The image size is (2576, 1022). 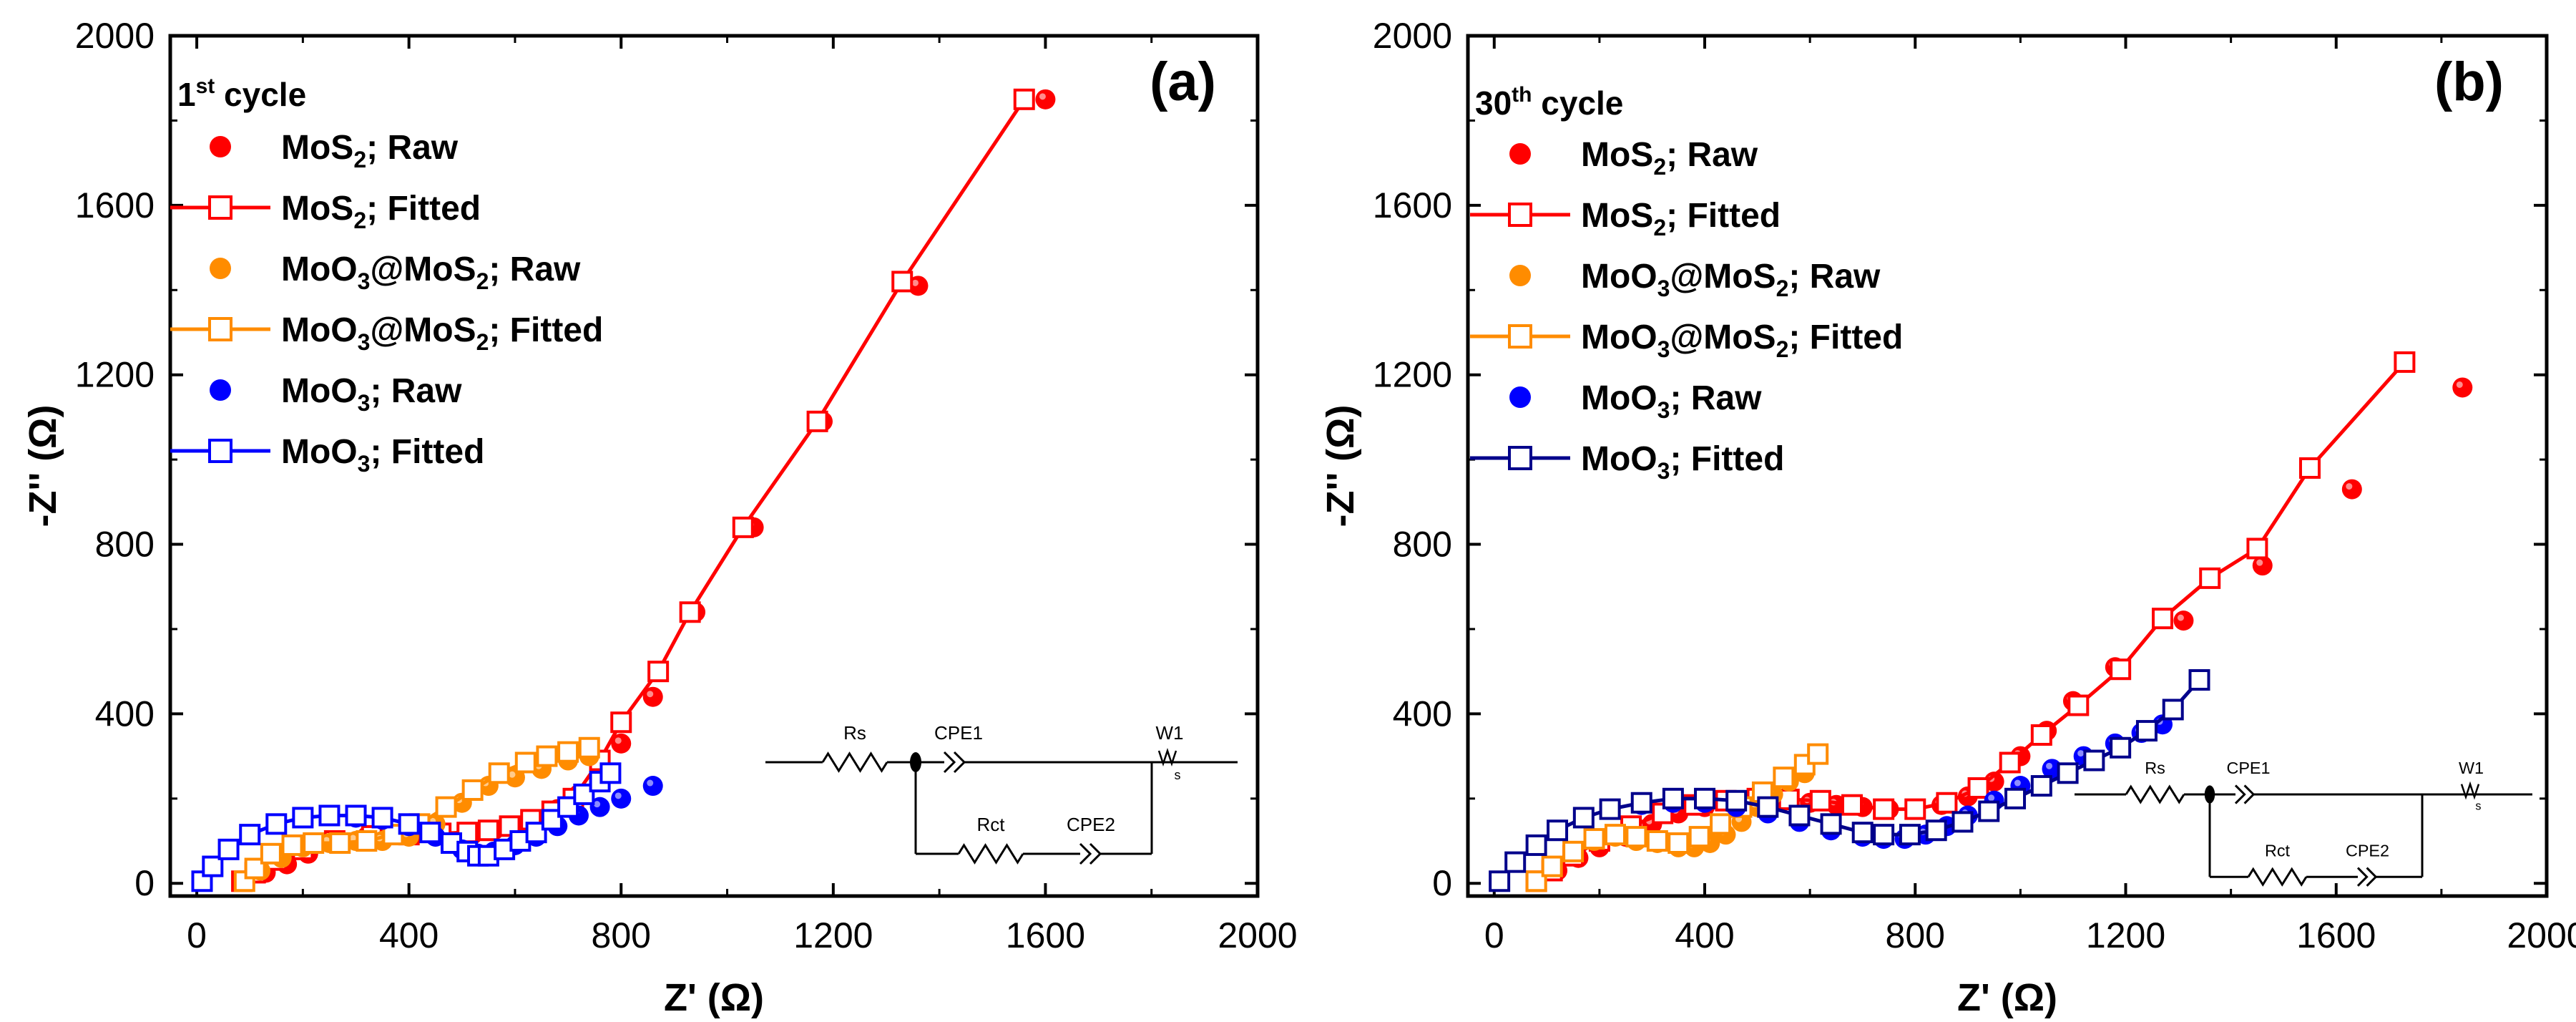 I want to click on resistor-rct, so click(x=2277, y=877).